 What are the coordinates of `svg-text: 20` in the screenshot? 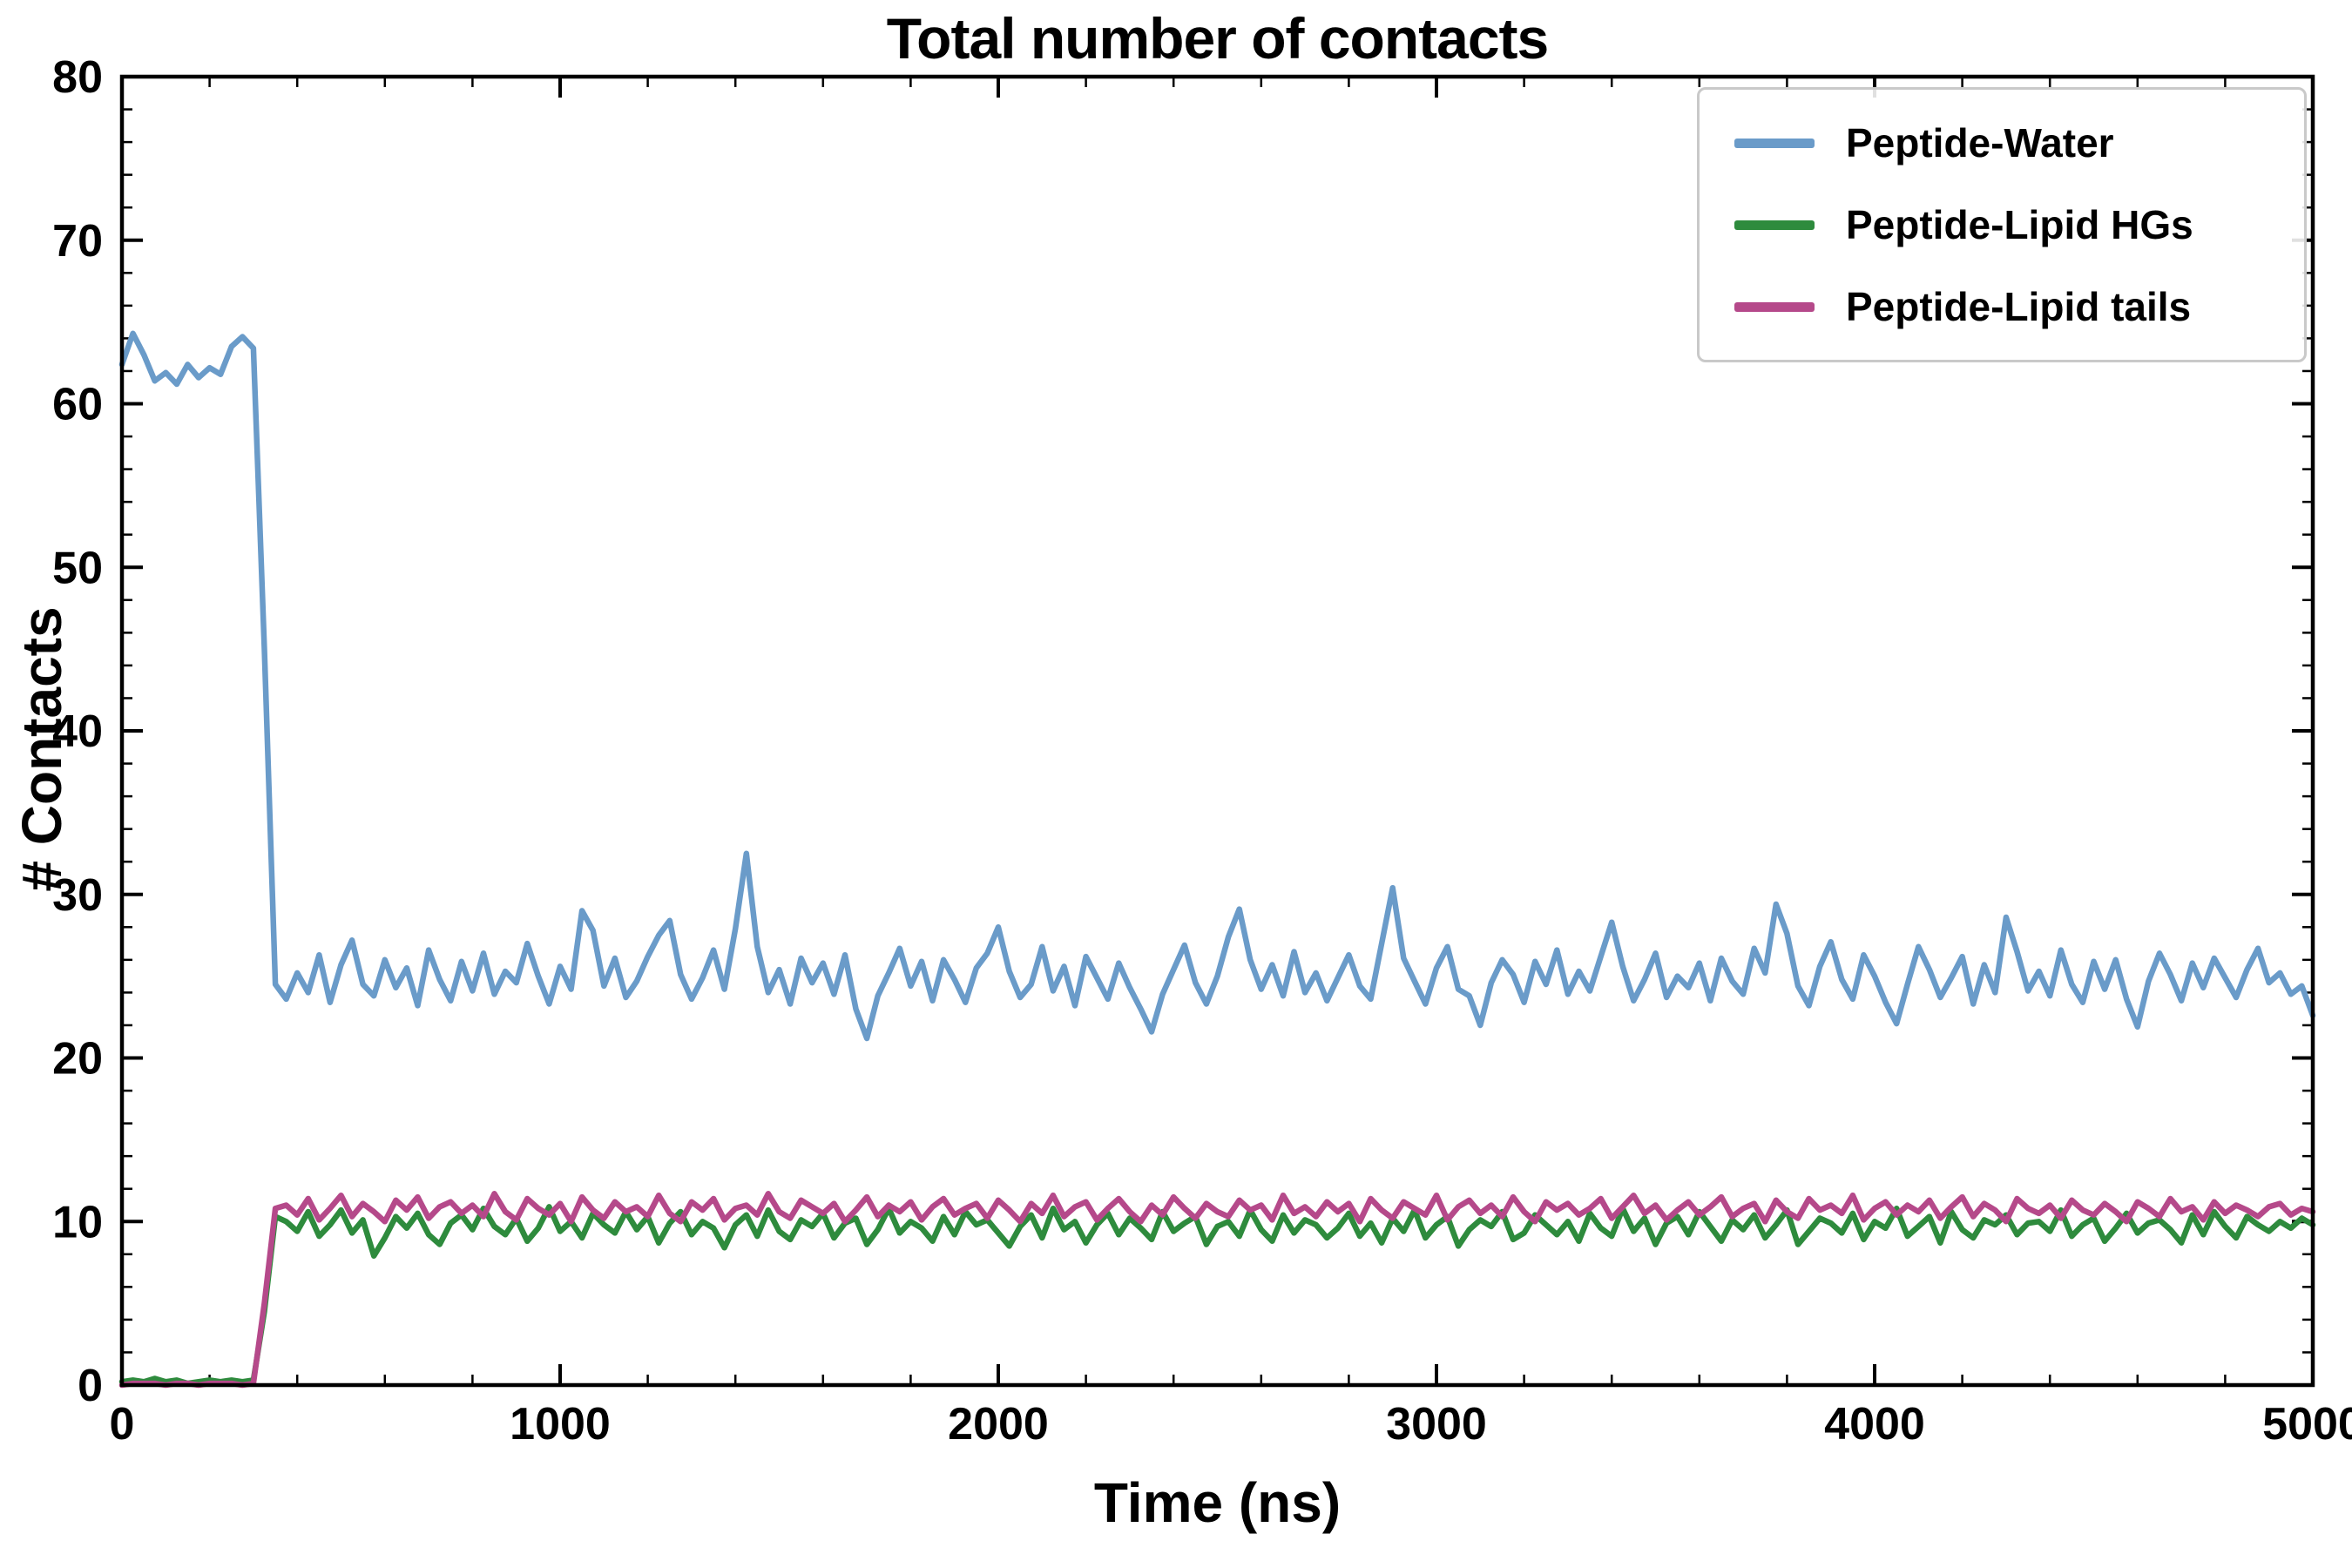 It's located at (77, 1059).